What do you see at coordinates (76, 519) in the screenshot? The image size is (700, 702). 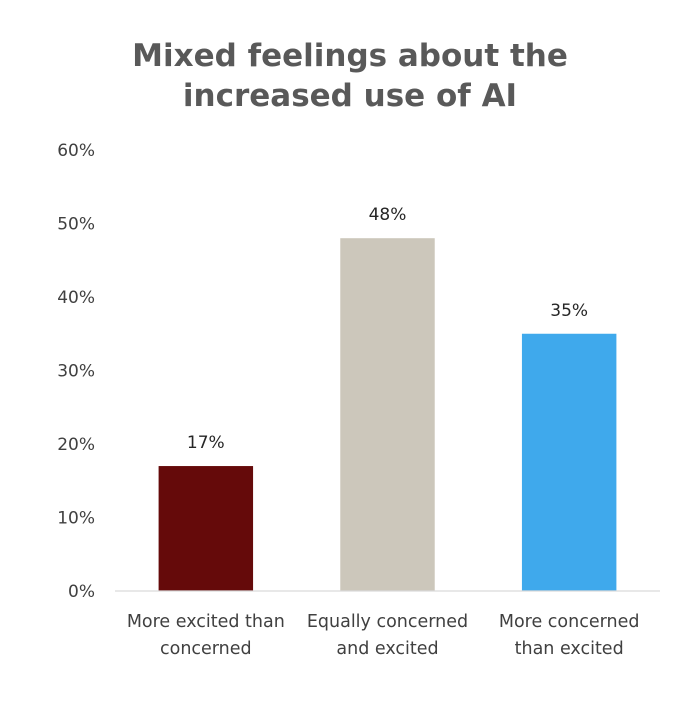 I see `y-tick-label: 10%` at bounding box center [76, 519].